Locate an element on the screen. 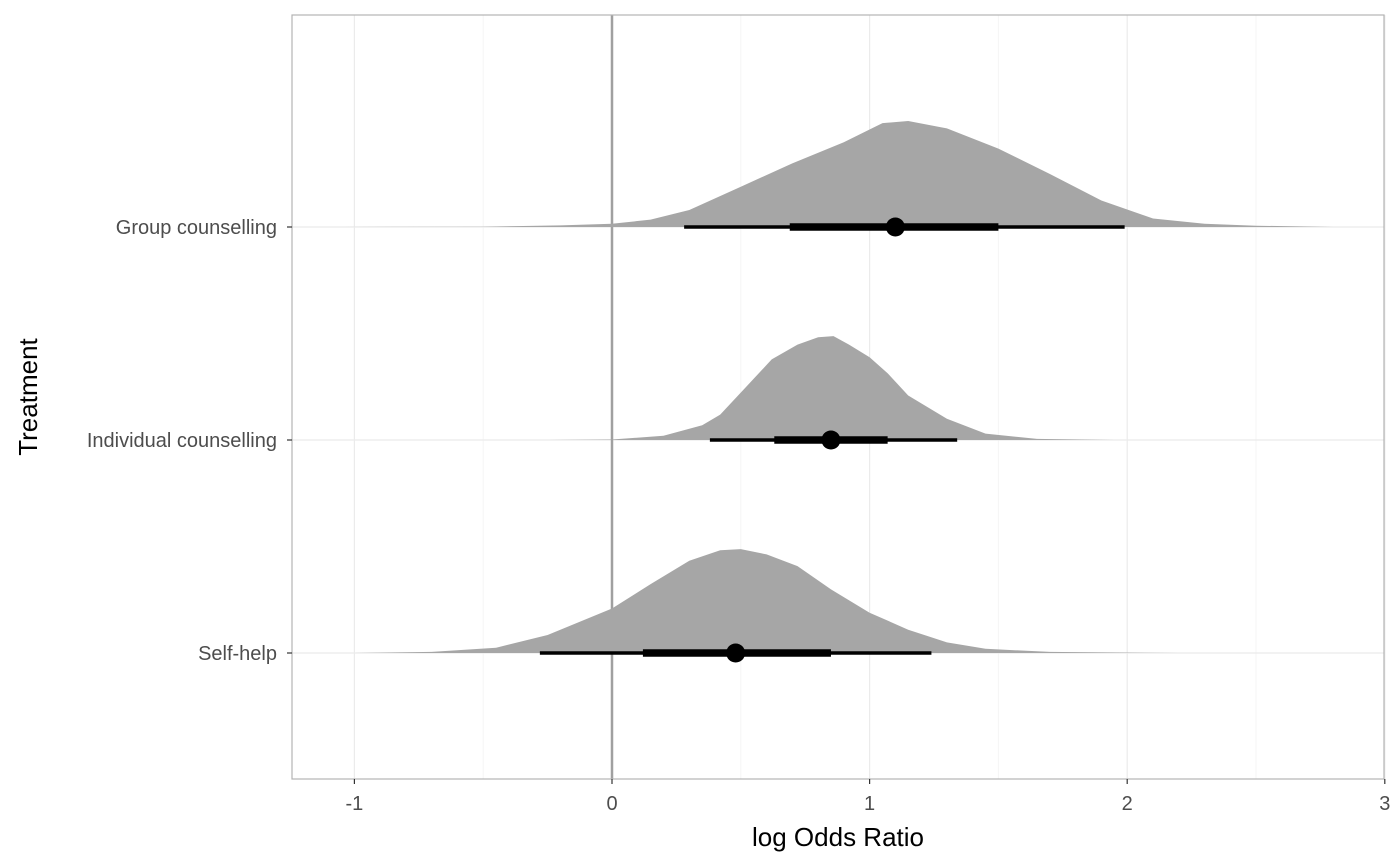  y-tick-label: Group counselling is located at coordinates (196, 228).